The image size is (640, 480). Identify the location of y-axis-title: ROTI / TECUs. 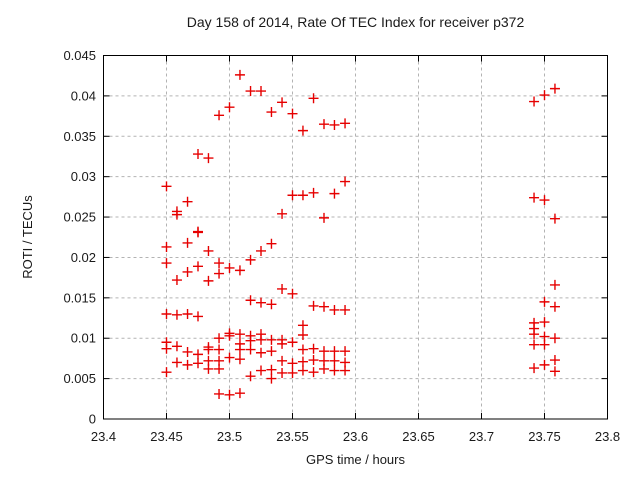
(27, 237).